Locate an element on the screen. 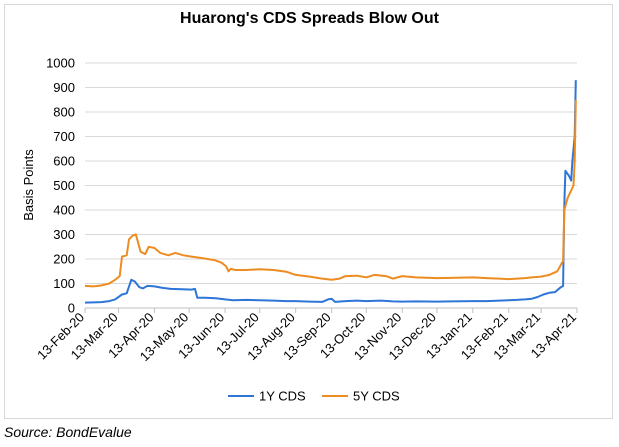 This screenshot has width=619, height=447. y-tick-label: 500 is located at coordinates (64, 185).